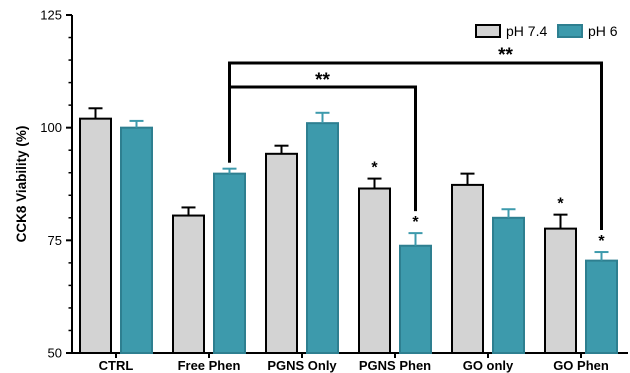 The image size is (630, 373). What do you see at coordinates (55, 240) in the screenshot?
I see `y-tick-label: 75` at bounding box center [55, 240].